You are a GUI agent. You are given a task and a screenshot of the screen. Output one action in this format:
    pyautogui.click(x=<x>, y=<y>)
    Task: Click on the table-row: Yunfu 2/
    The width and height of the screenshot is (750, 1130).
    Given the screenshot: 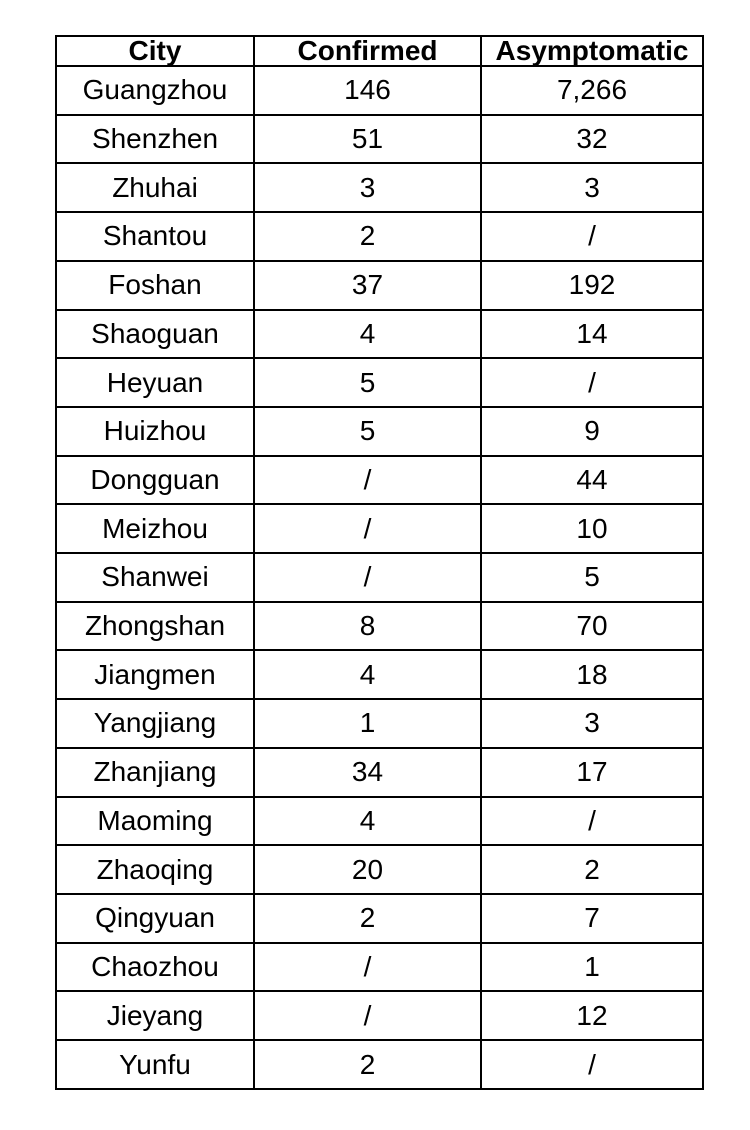 What is the action you would take?
    pyautogui.click(x=379, y=1064)
    